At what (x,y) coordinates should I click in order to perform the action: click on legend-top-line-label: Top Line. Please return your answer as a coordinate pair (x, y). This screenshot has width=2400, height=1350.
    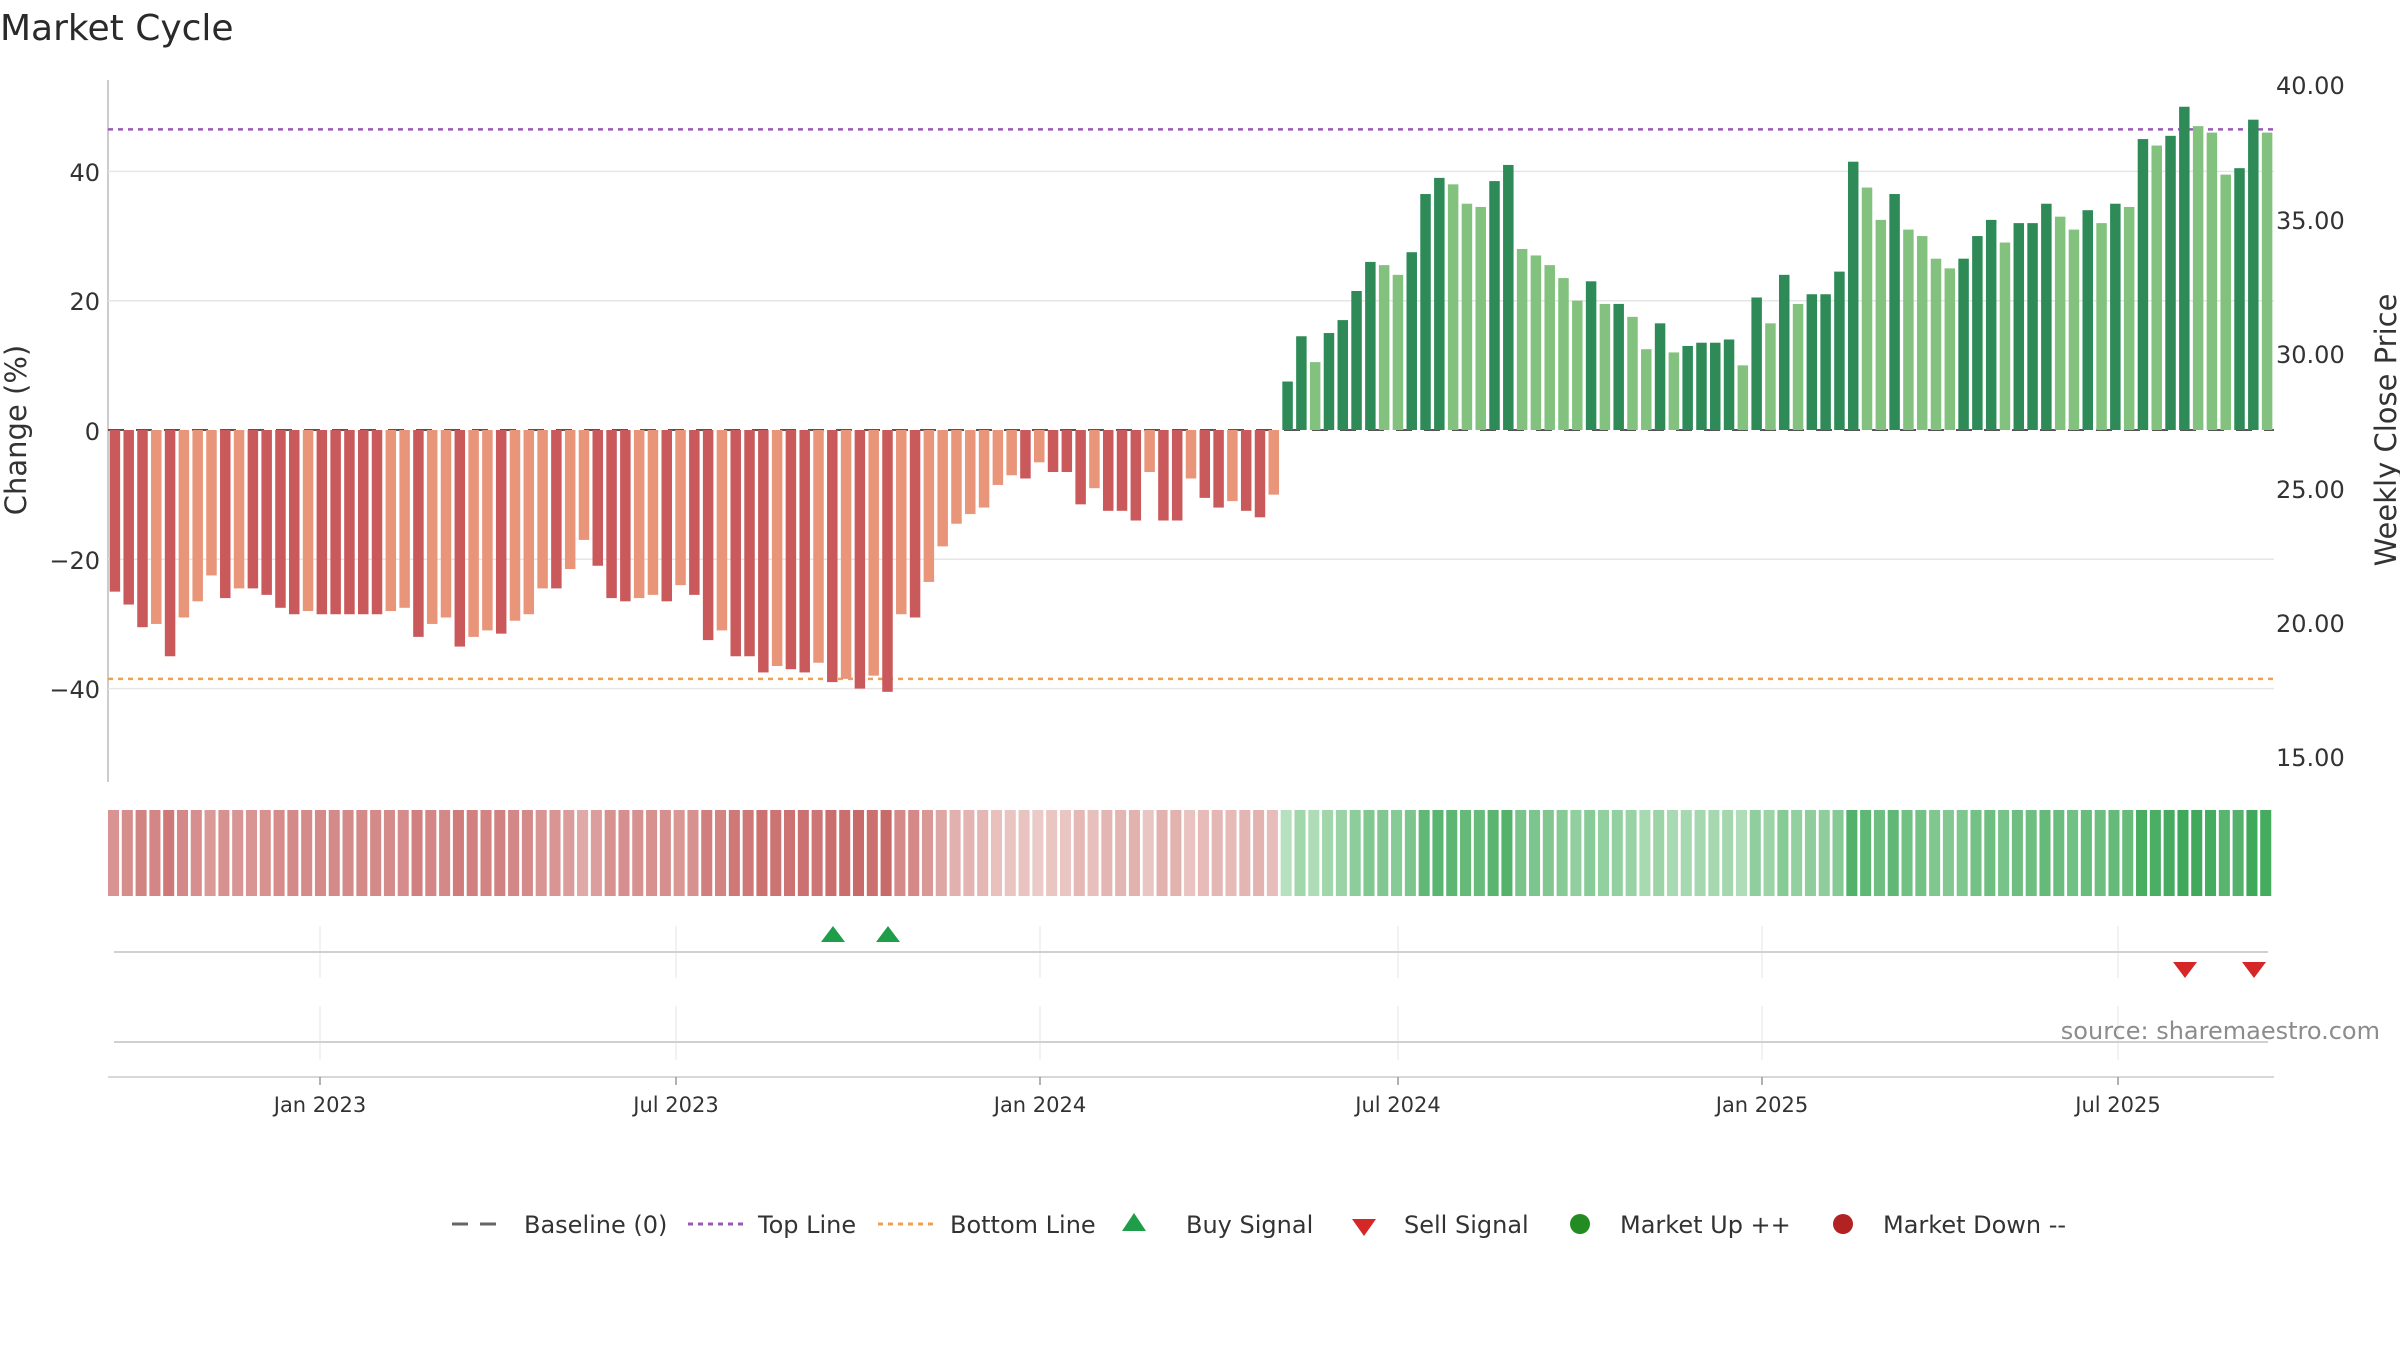
    Looking at the image, I should click on (806, 1225).